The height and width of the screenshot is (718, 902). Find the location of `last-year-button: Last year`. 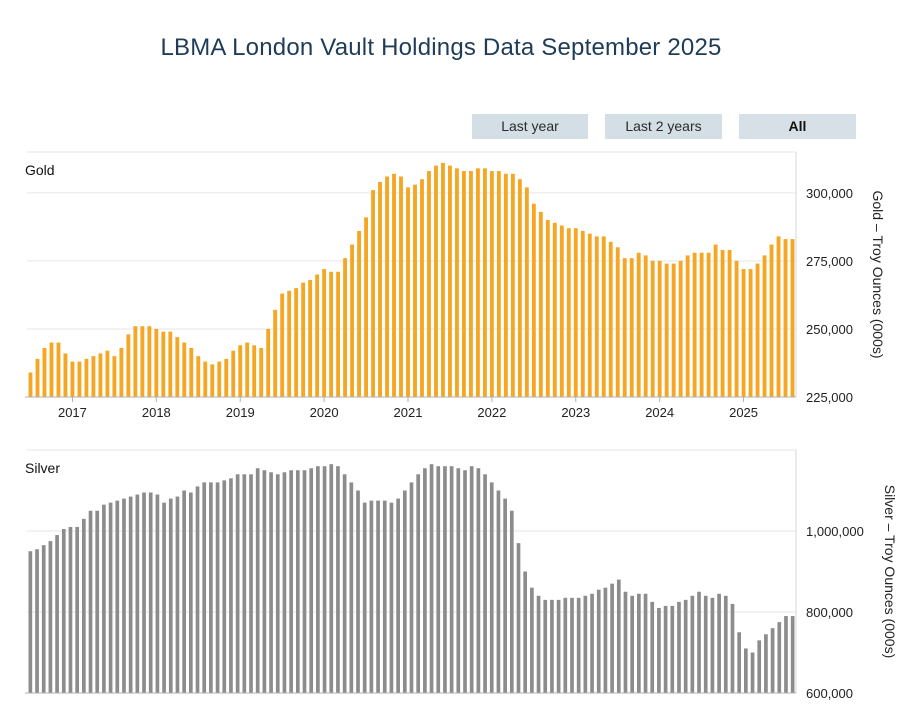

last-year-button: Last year is located at coordinates (530, 126).